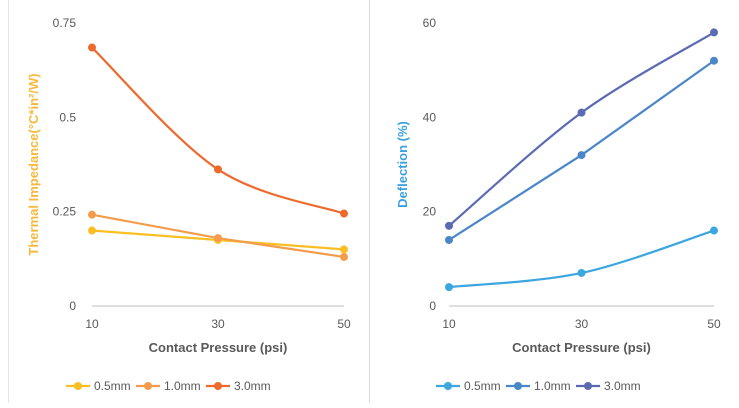 This screenshot has width=739, height=408. What do you see at coordinates (430, 212) in the screenshot?
I see `y-tick-label: 20` at bounding box center [430, 212].